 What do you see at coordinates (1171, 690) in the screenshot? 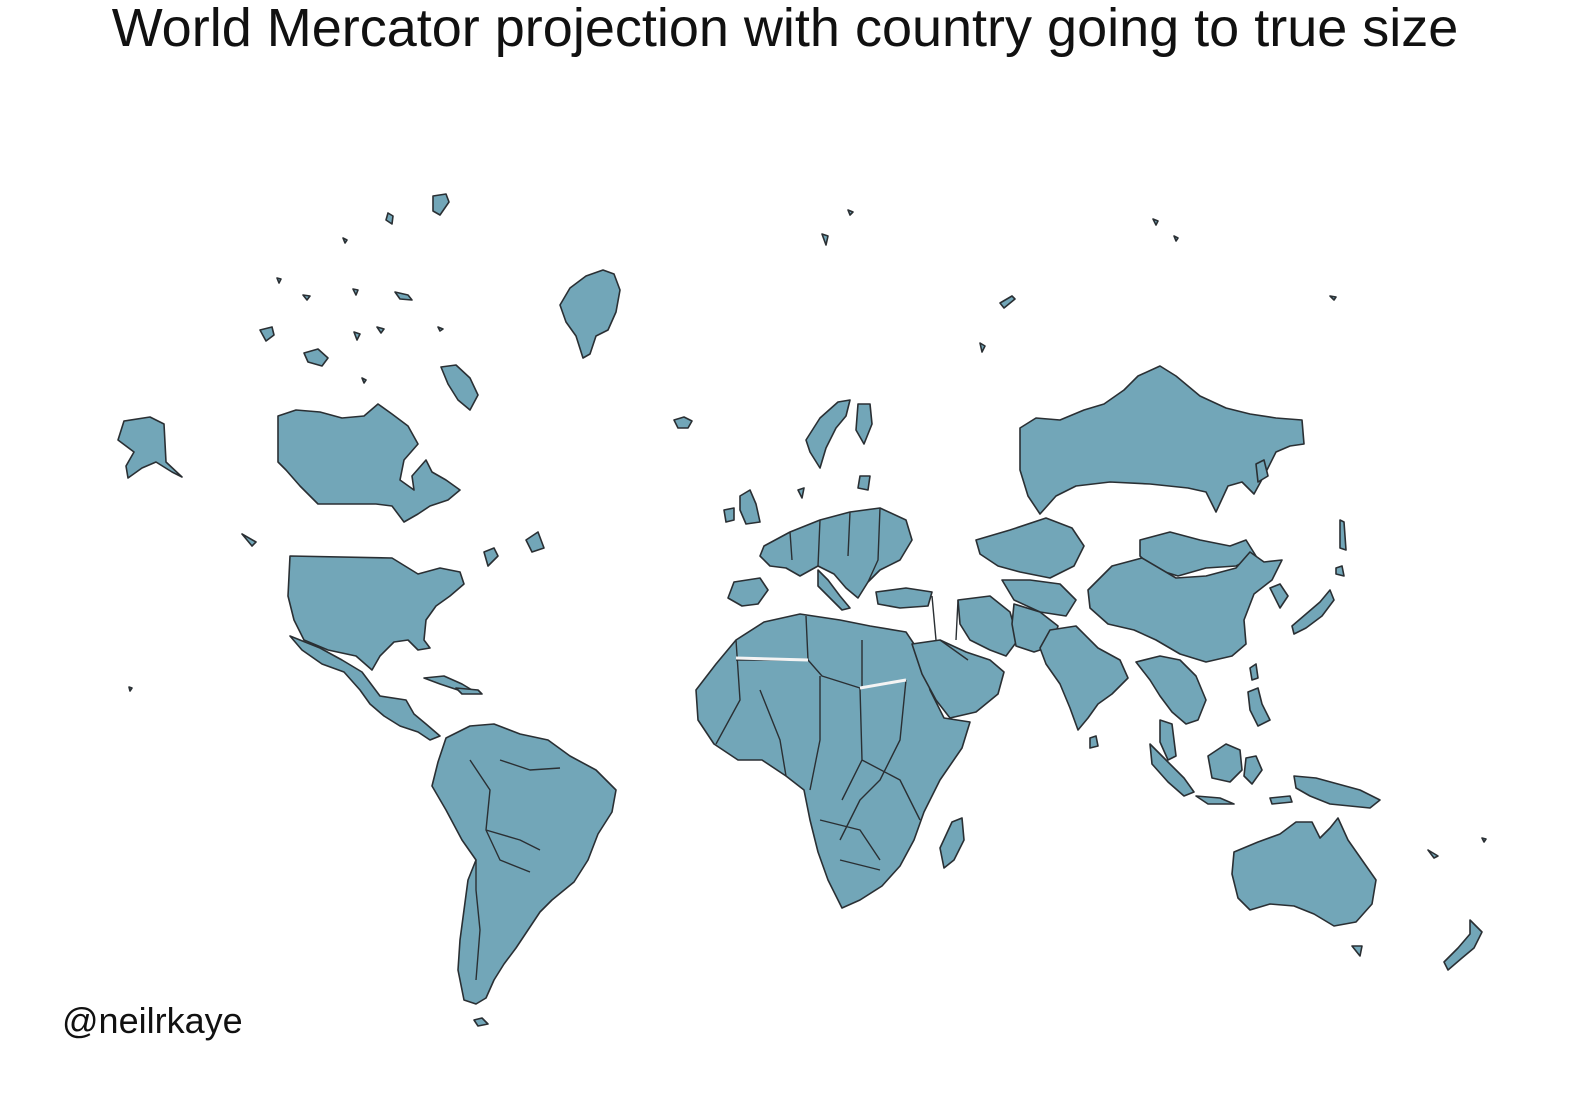
I see `indochina` at bounding box center [1171, 690].